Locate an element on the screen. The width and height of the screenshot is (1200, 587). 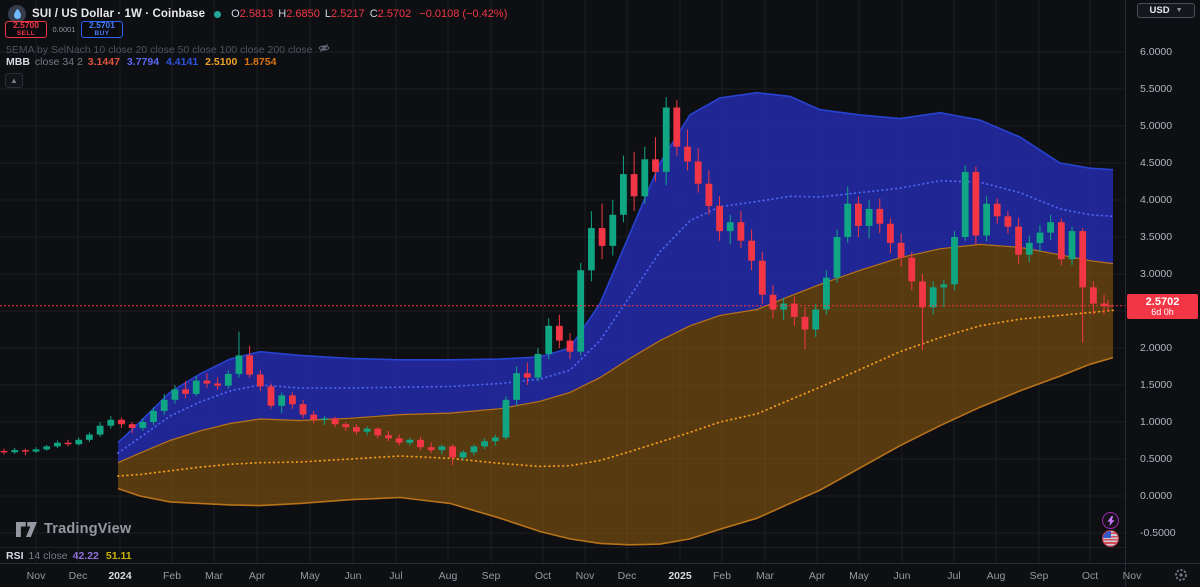
price-axis-label: 3.0000 is located at coordinates (1156, 274).